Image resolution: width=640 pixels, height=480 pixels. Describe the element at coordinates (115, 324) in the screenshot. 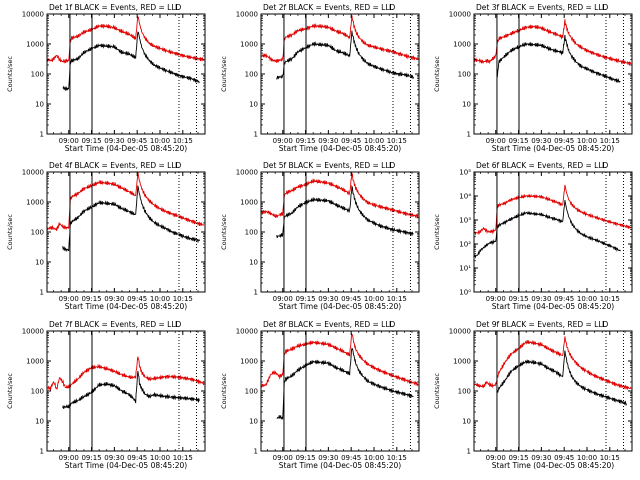

I see `chart-title: Det 7f BLACK = Events, RED = LLD` at that location.